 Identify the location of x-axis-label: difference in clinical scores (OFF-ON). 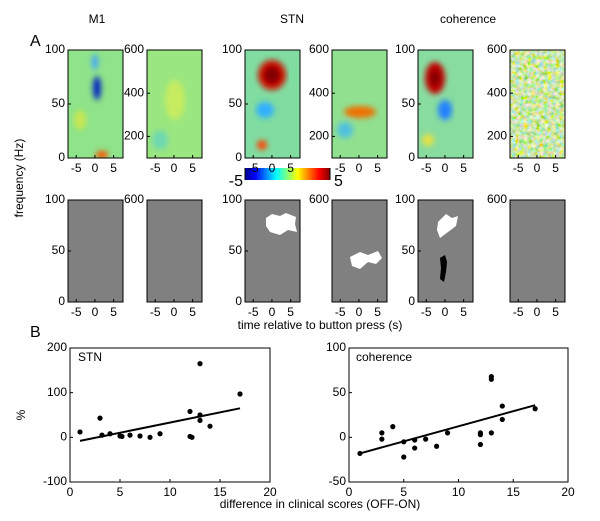
(320, 504).